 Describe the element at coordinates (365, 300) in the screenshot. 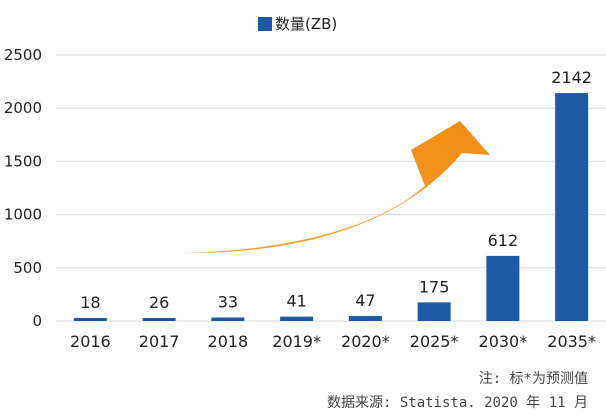

I see `data-label: 47` at that location.